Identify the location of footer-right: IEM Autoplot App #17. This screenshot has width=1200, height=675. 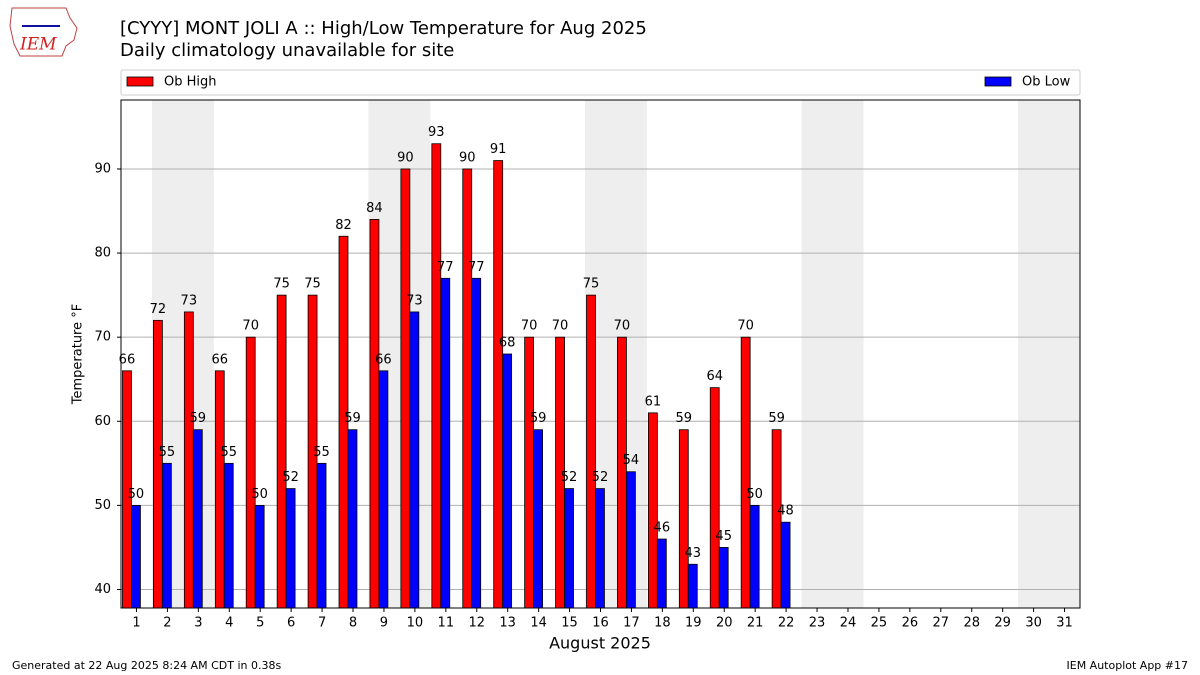
(1128, 665).